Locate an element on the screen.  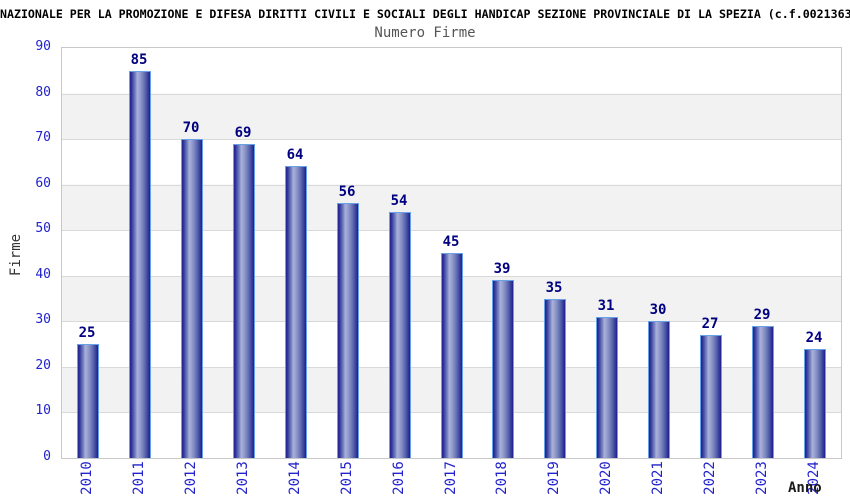
y-tick-label-30: 30 is located at coordinates (43, 319).